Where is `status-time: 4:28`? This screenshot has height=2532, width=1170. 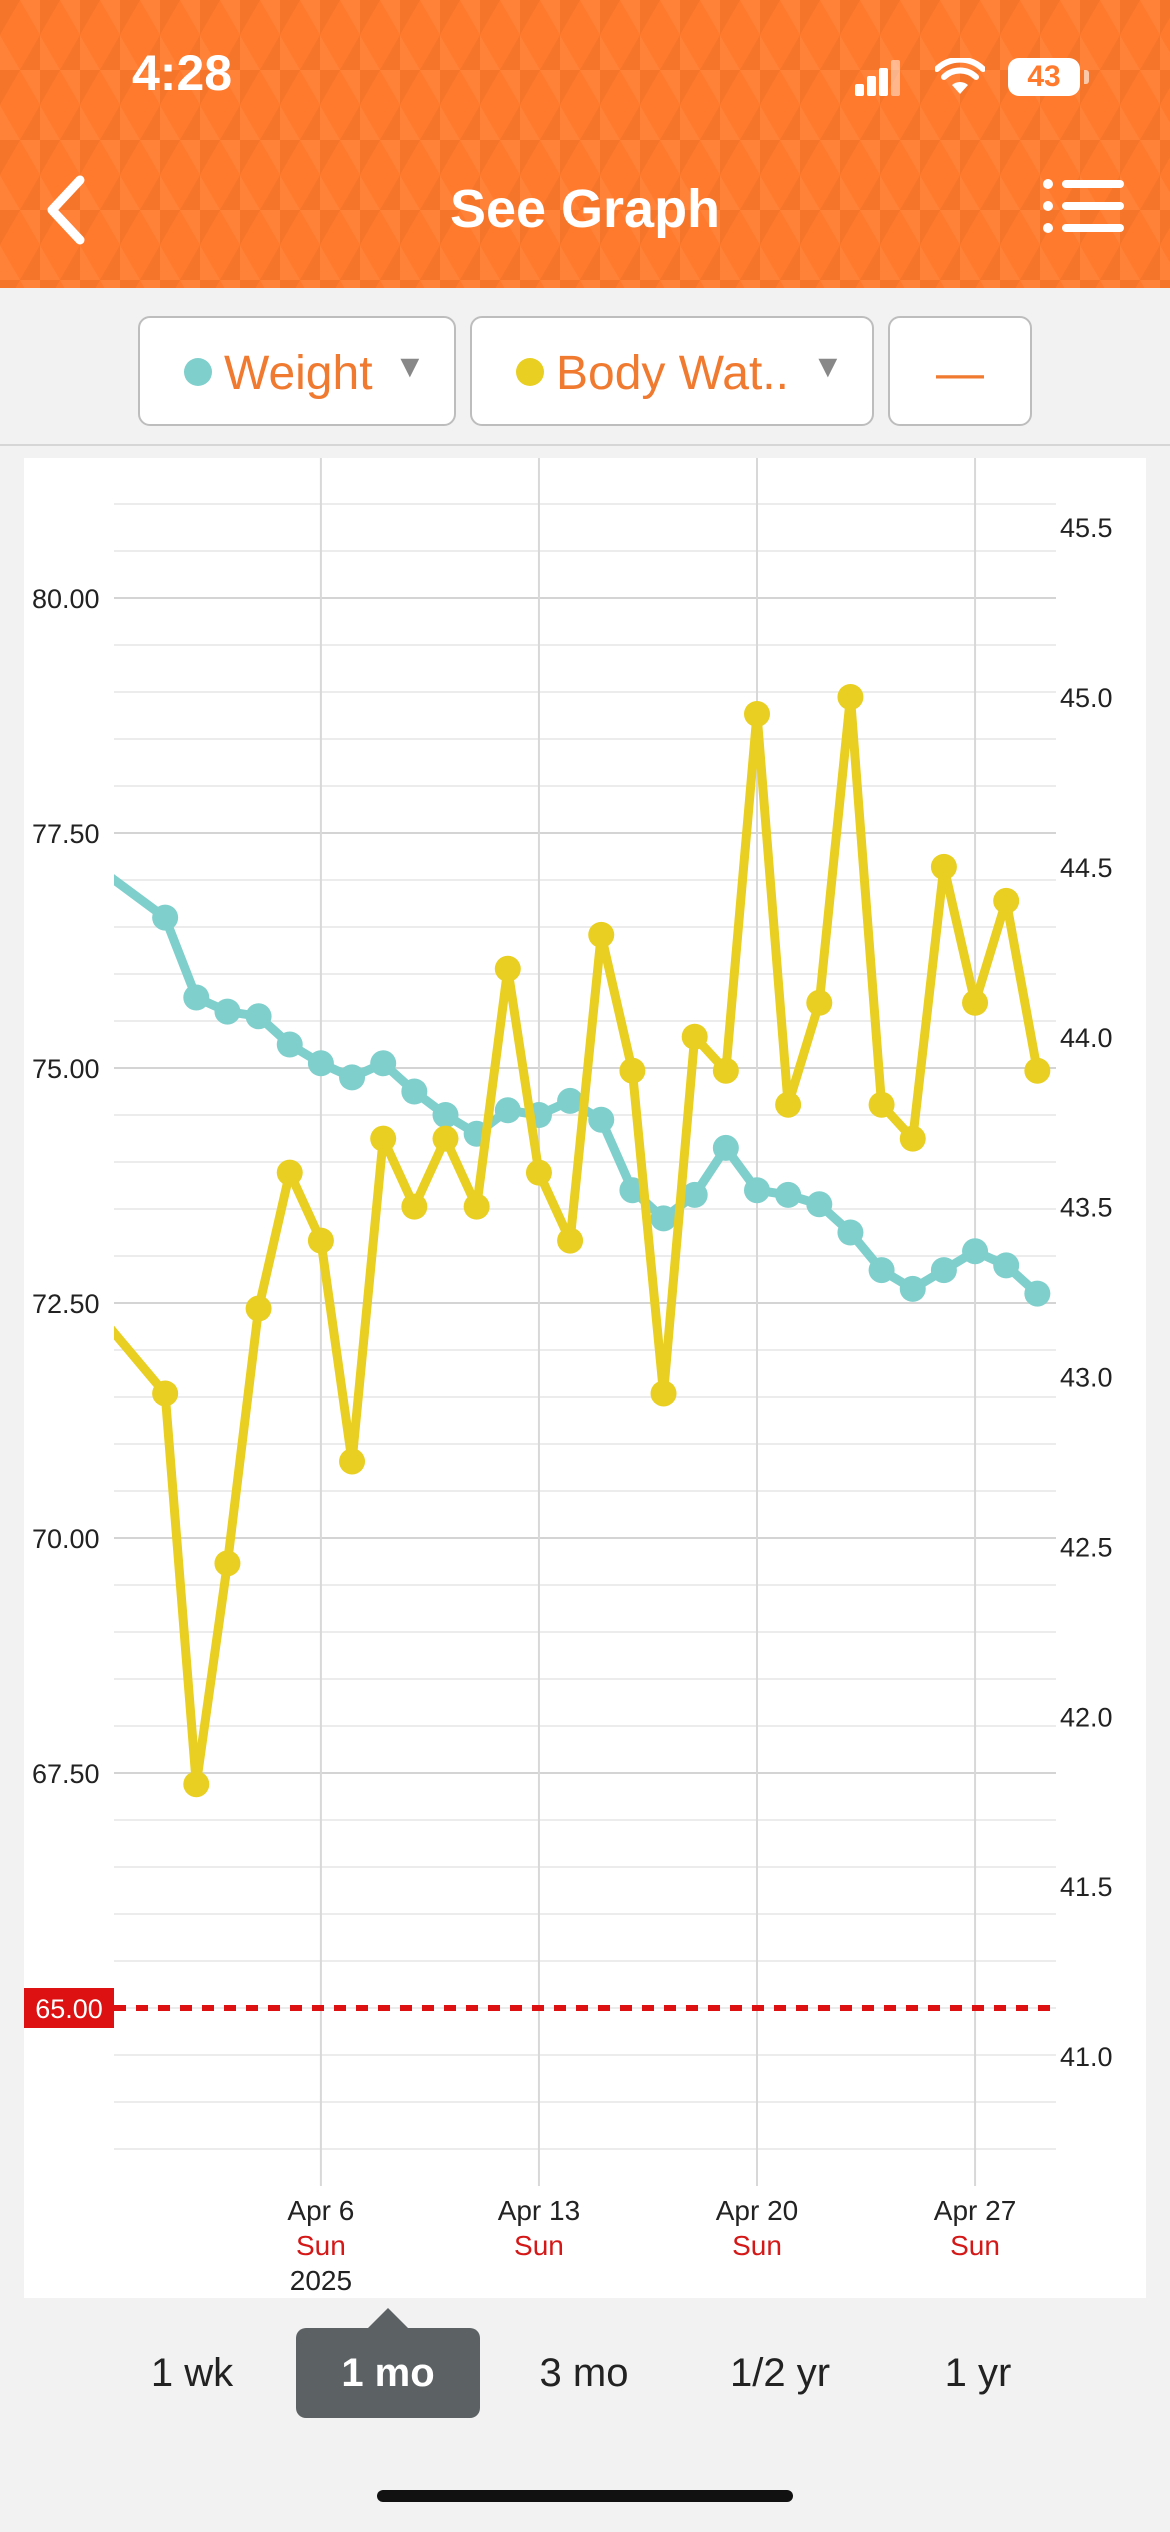
status-time: 4:28 is located at coordinates (182, 73).